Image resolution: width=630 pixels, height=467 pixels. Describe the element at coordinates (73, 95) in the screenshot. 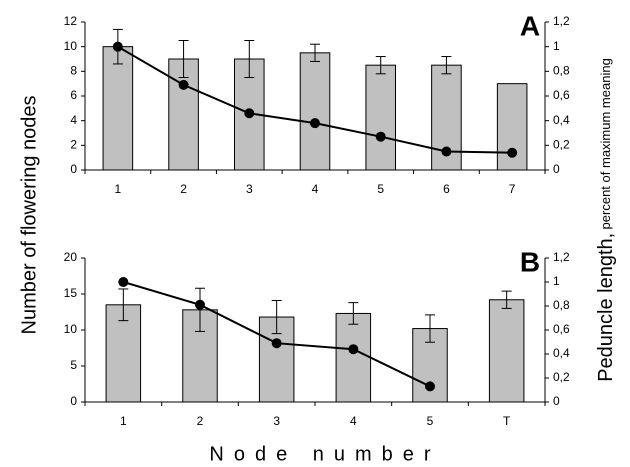

I see `y-tick-label: 6` at that location.